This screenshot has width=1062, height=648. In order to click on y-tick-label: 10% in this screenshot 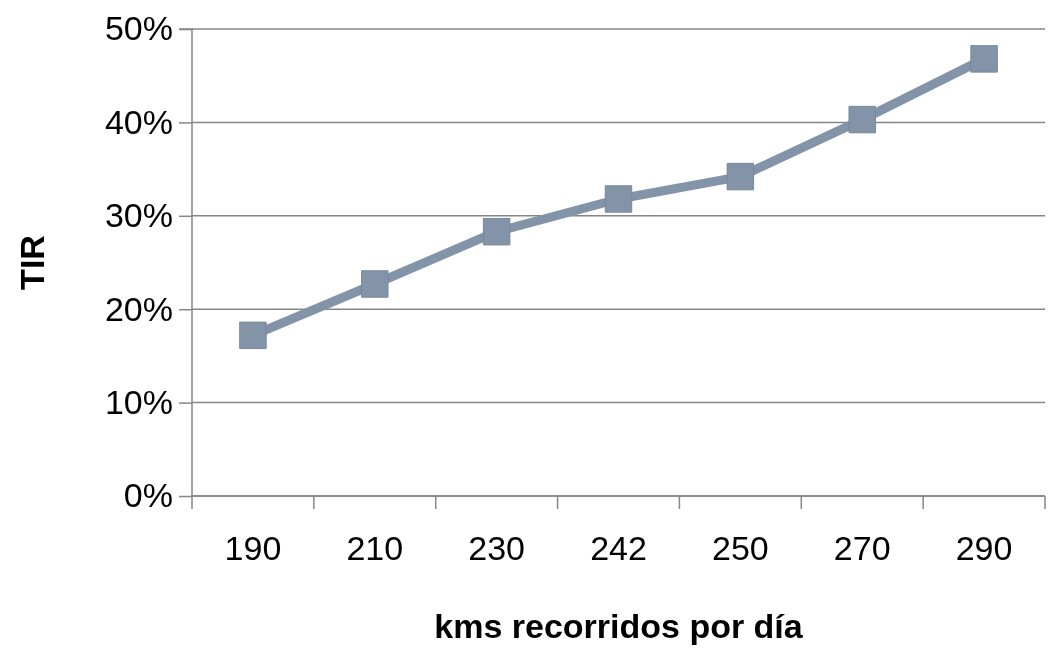, I will do `click(138, 401)`.